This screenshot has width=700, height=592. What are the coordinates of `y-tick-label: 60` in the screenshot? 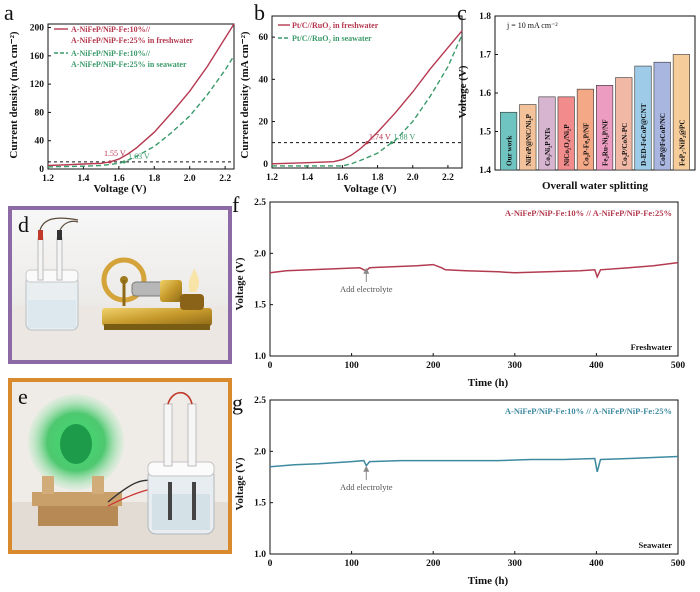 It's located at (264, 38).